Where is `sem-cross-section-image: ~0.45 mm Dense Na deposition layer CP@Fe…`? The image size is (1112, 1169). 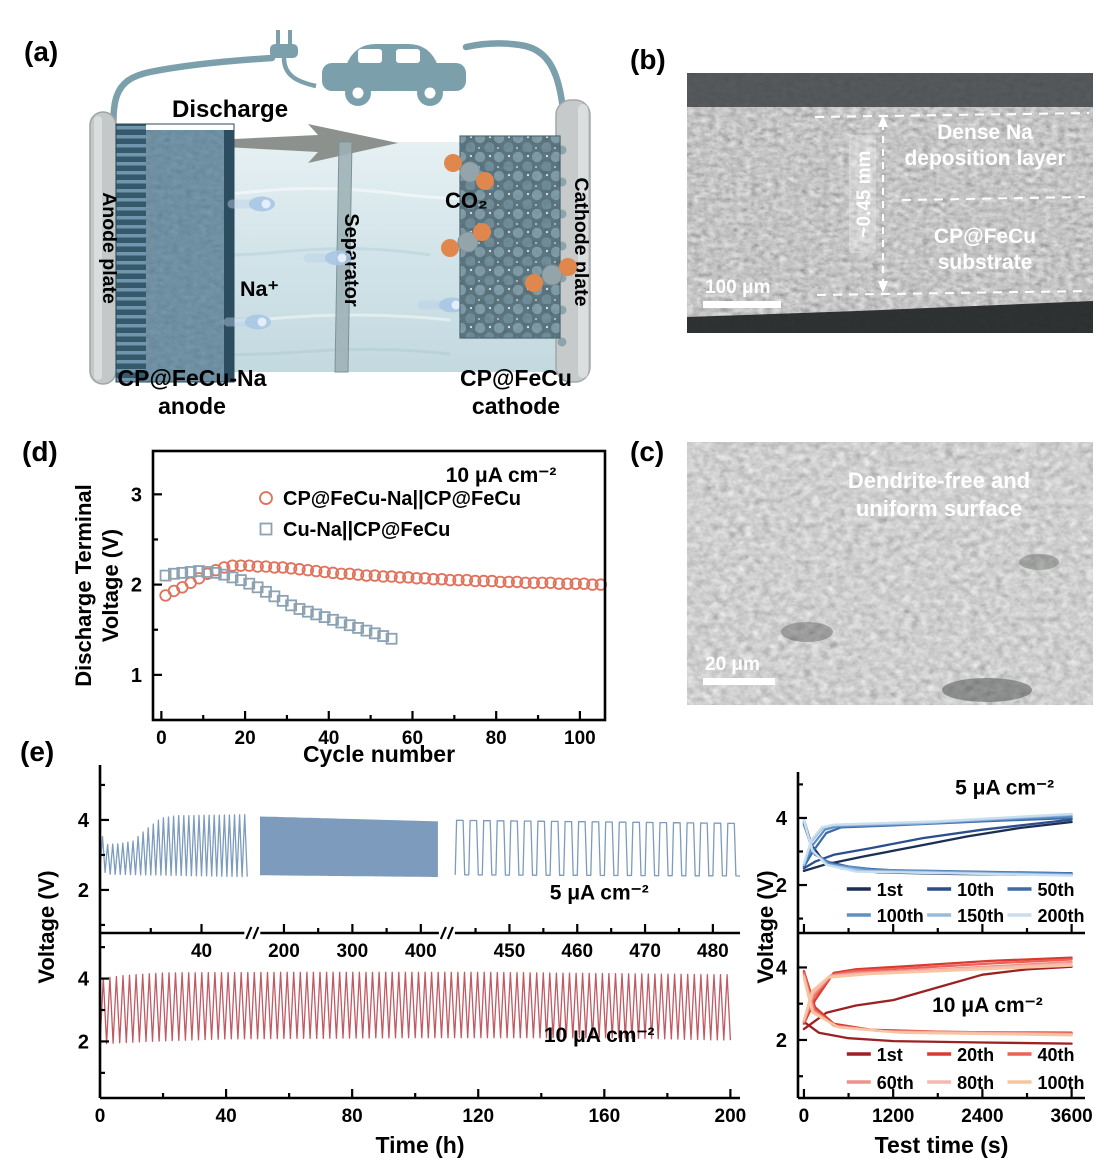 sem-cross-section-image: ~0.45 mm Dense Na deposition layer CP@Fe… is located at coordinates (890, 203).